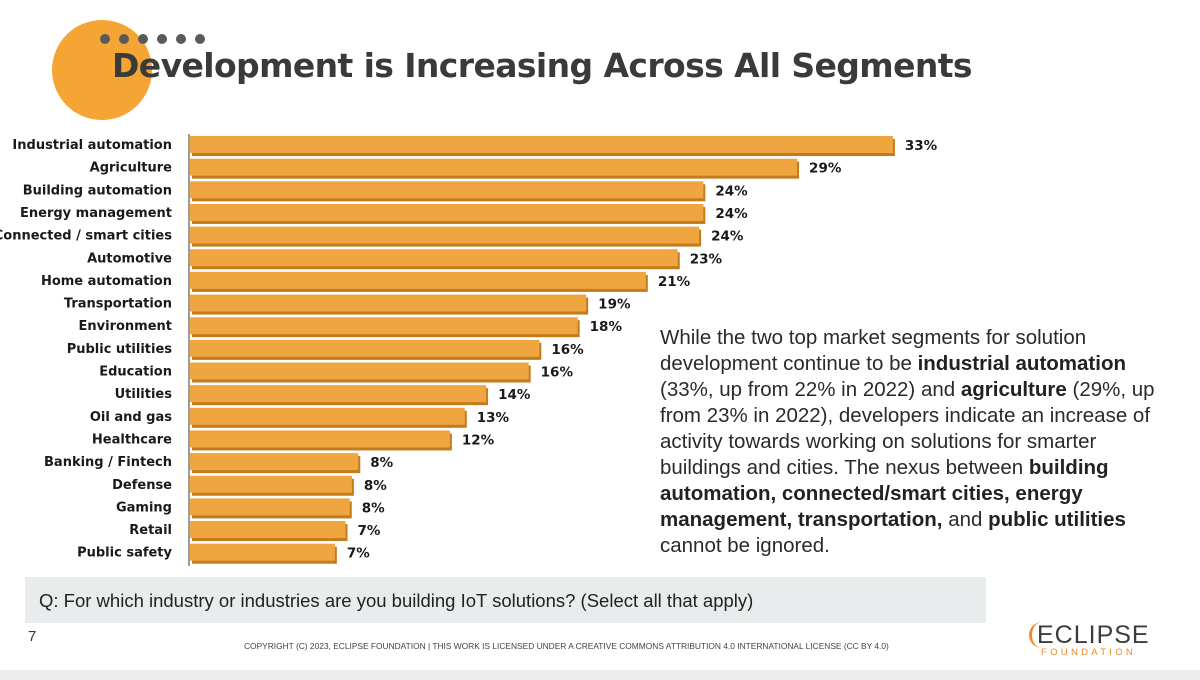 The image size is (1200, 680). Describe the element at coordinates (132, 439) in the screenshot. I see `category-label: Healthcare` at that location.